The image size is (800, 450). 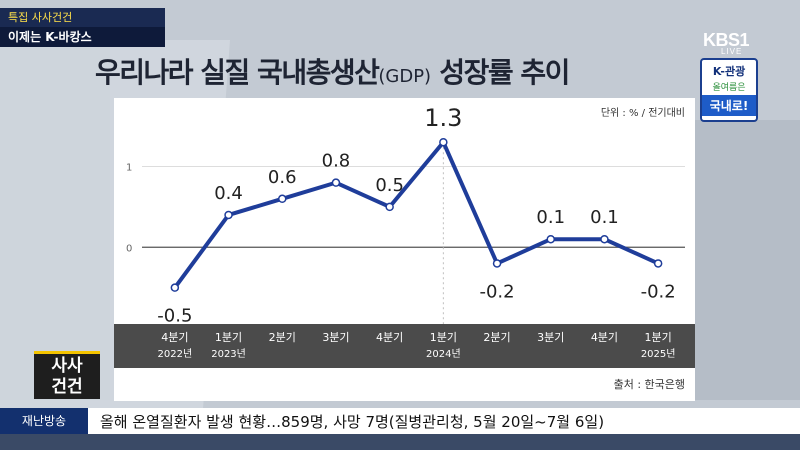 I want to click on title-tail: 성장률 추이, so click(x=500, y=72).